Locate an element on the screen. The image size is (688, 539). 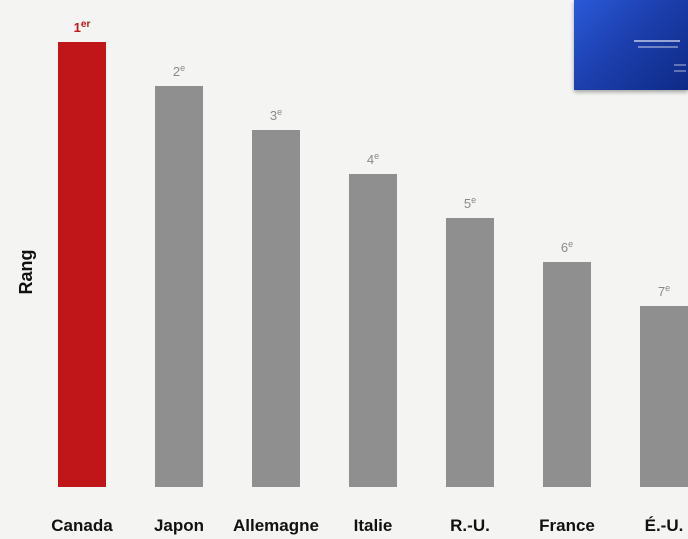
bar-u is located at coordinates (664, 396).